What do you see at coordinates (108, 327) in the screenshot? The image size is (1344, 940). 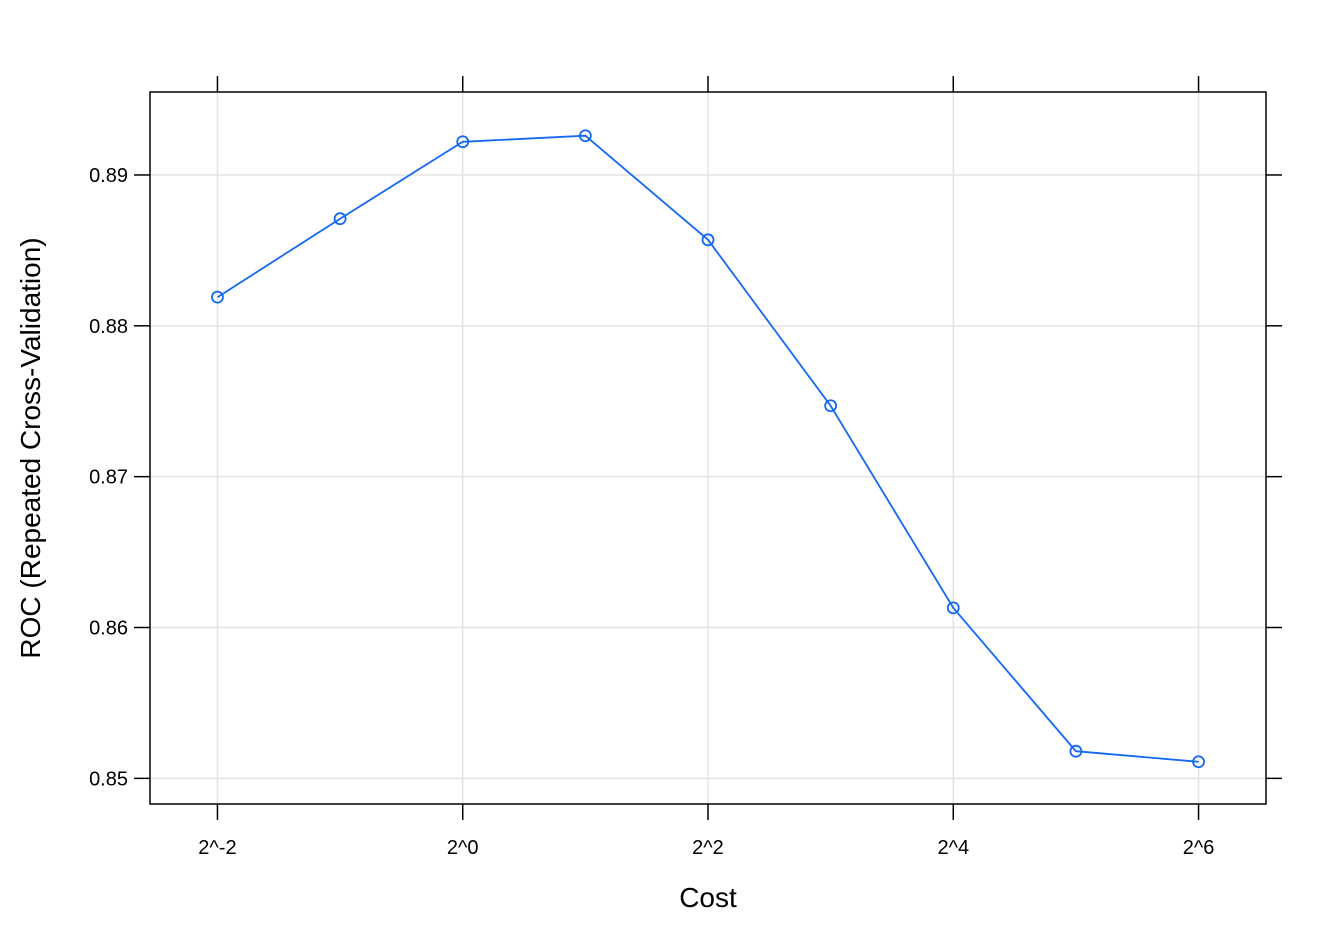 I see `y-tick-label: 0.88` at bounding box center [108, 327].